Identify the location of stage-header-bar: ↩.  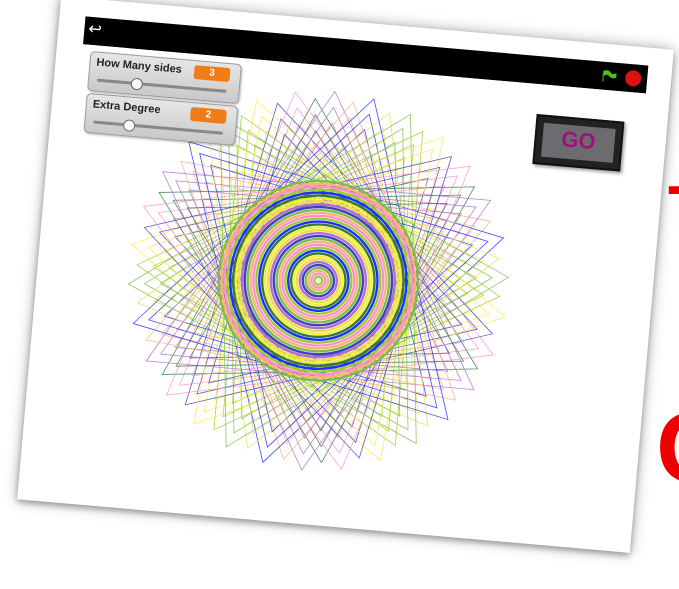
(366, 55).